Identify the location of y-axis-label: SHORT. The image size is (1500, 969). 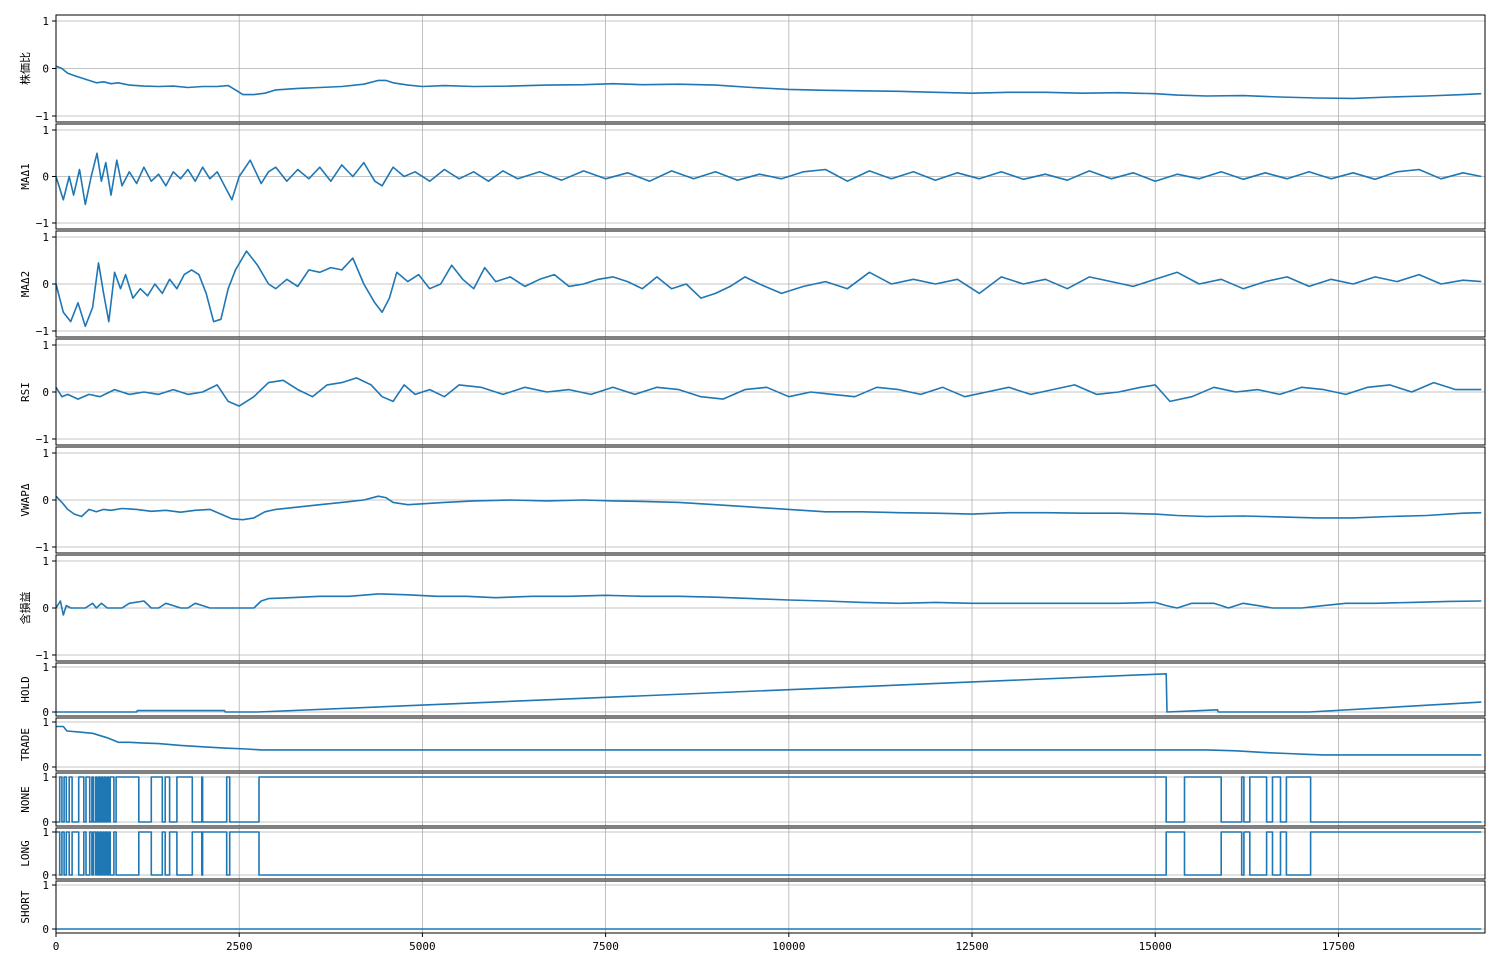
(25, 906).